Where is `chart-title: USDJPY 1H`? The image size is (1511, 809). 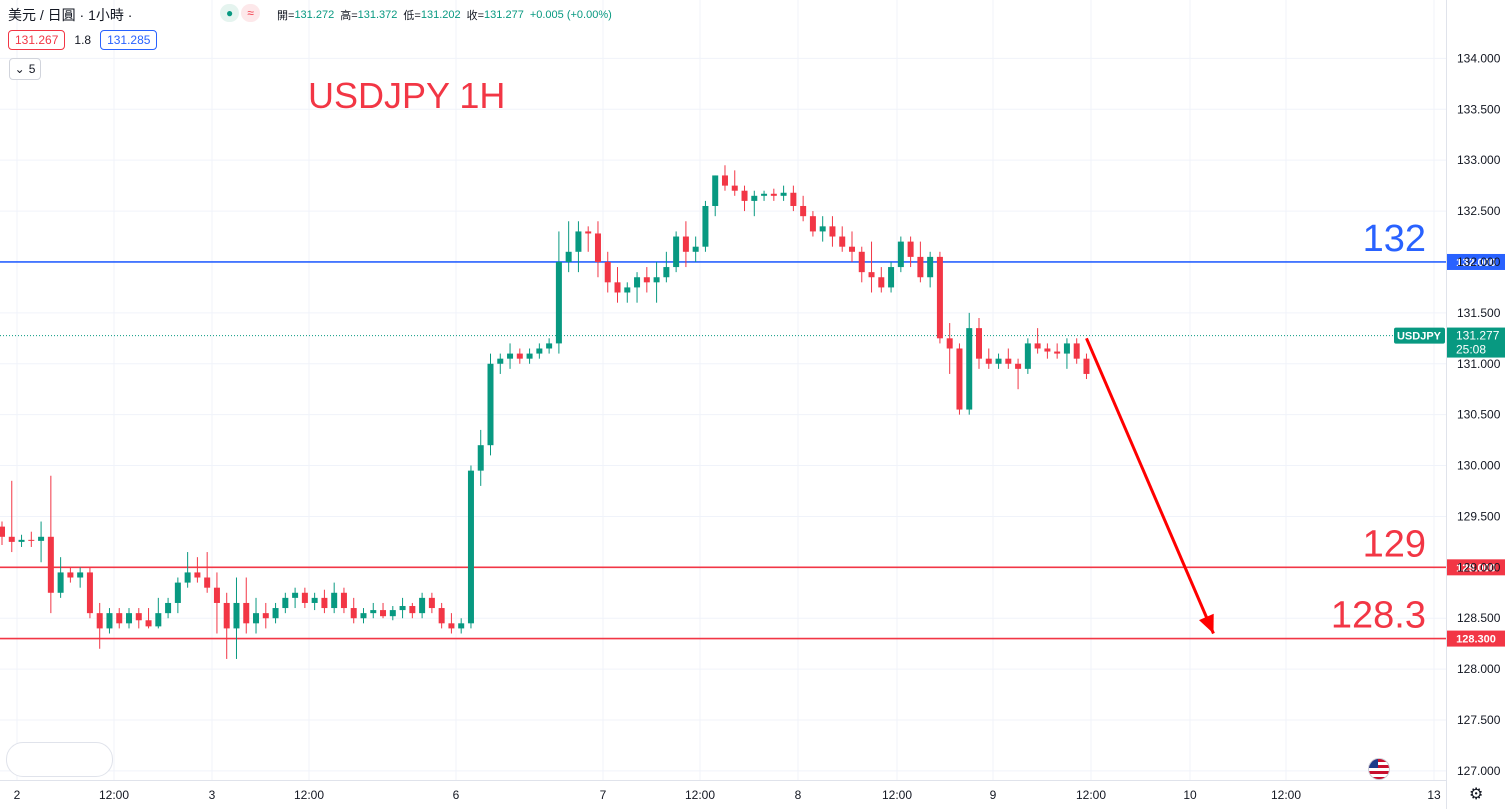 chart-title: USDJPY 1H is located at coordinates (406, 95).